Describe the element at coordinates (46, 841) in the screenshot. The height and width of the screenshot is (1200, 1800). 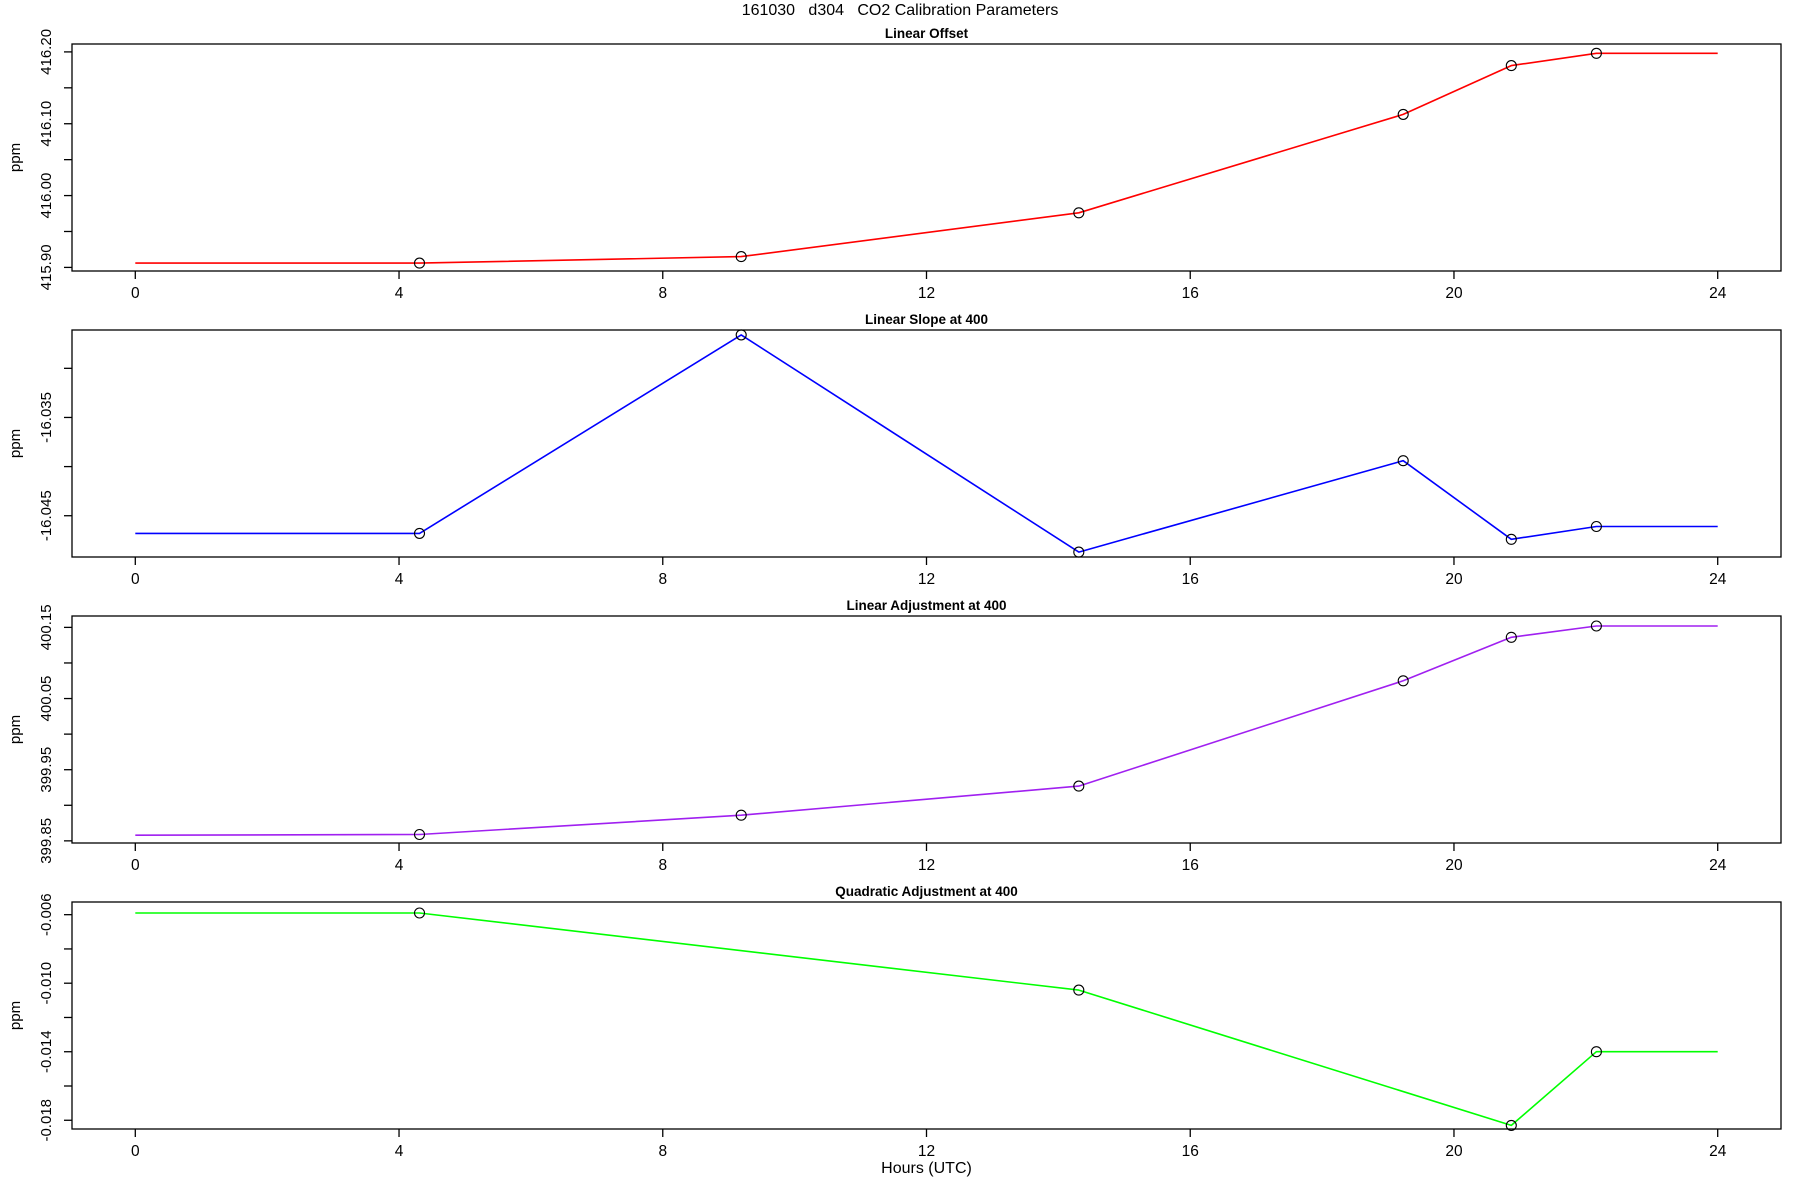
I see `y-tick-label: 399.85` at that location.